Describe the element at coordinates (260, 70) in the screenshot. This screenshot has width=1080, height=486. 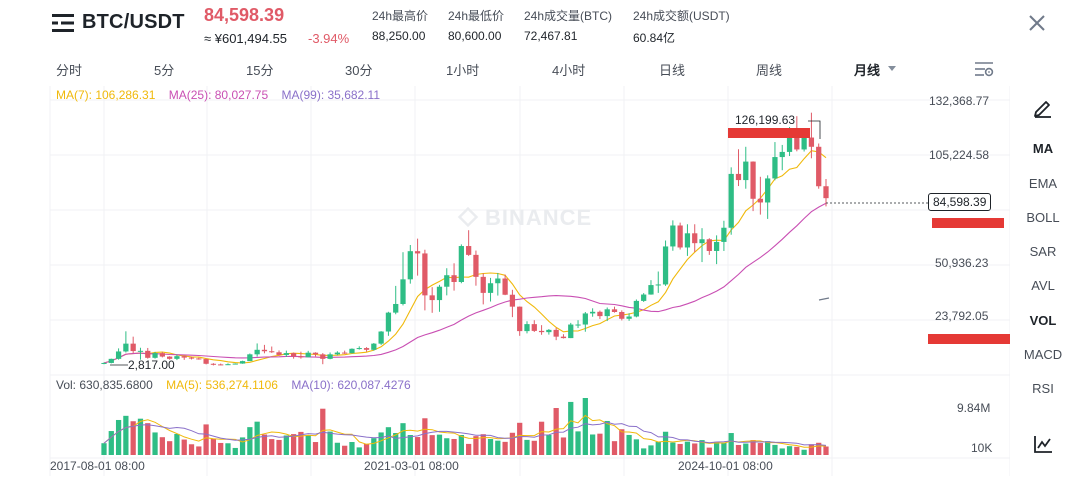
I see `interval-tab: 15分` at that location.